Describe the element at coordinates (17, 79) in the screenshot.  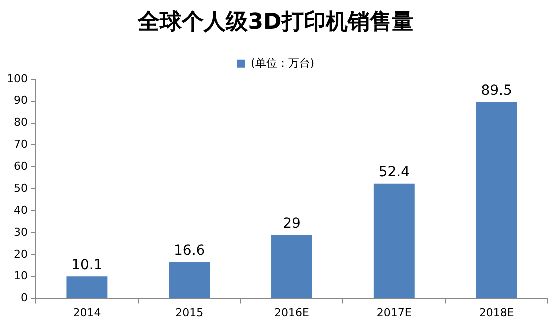
I see `y-tick-label: 100` at that location.